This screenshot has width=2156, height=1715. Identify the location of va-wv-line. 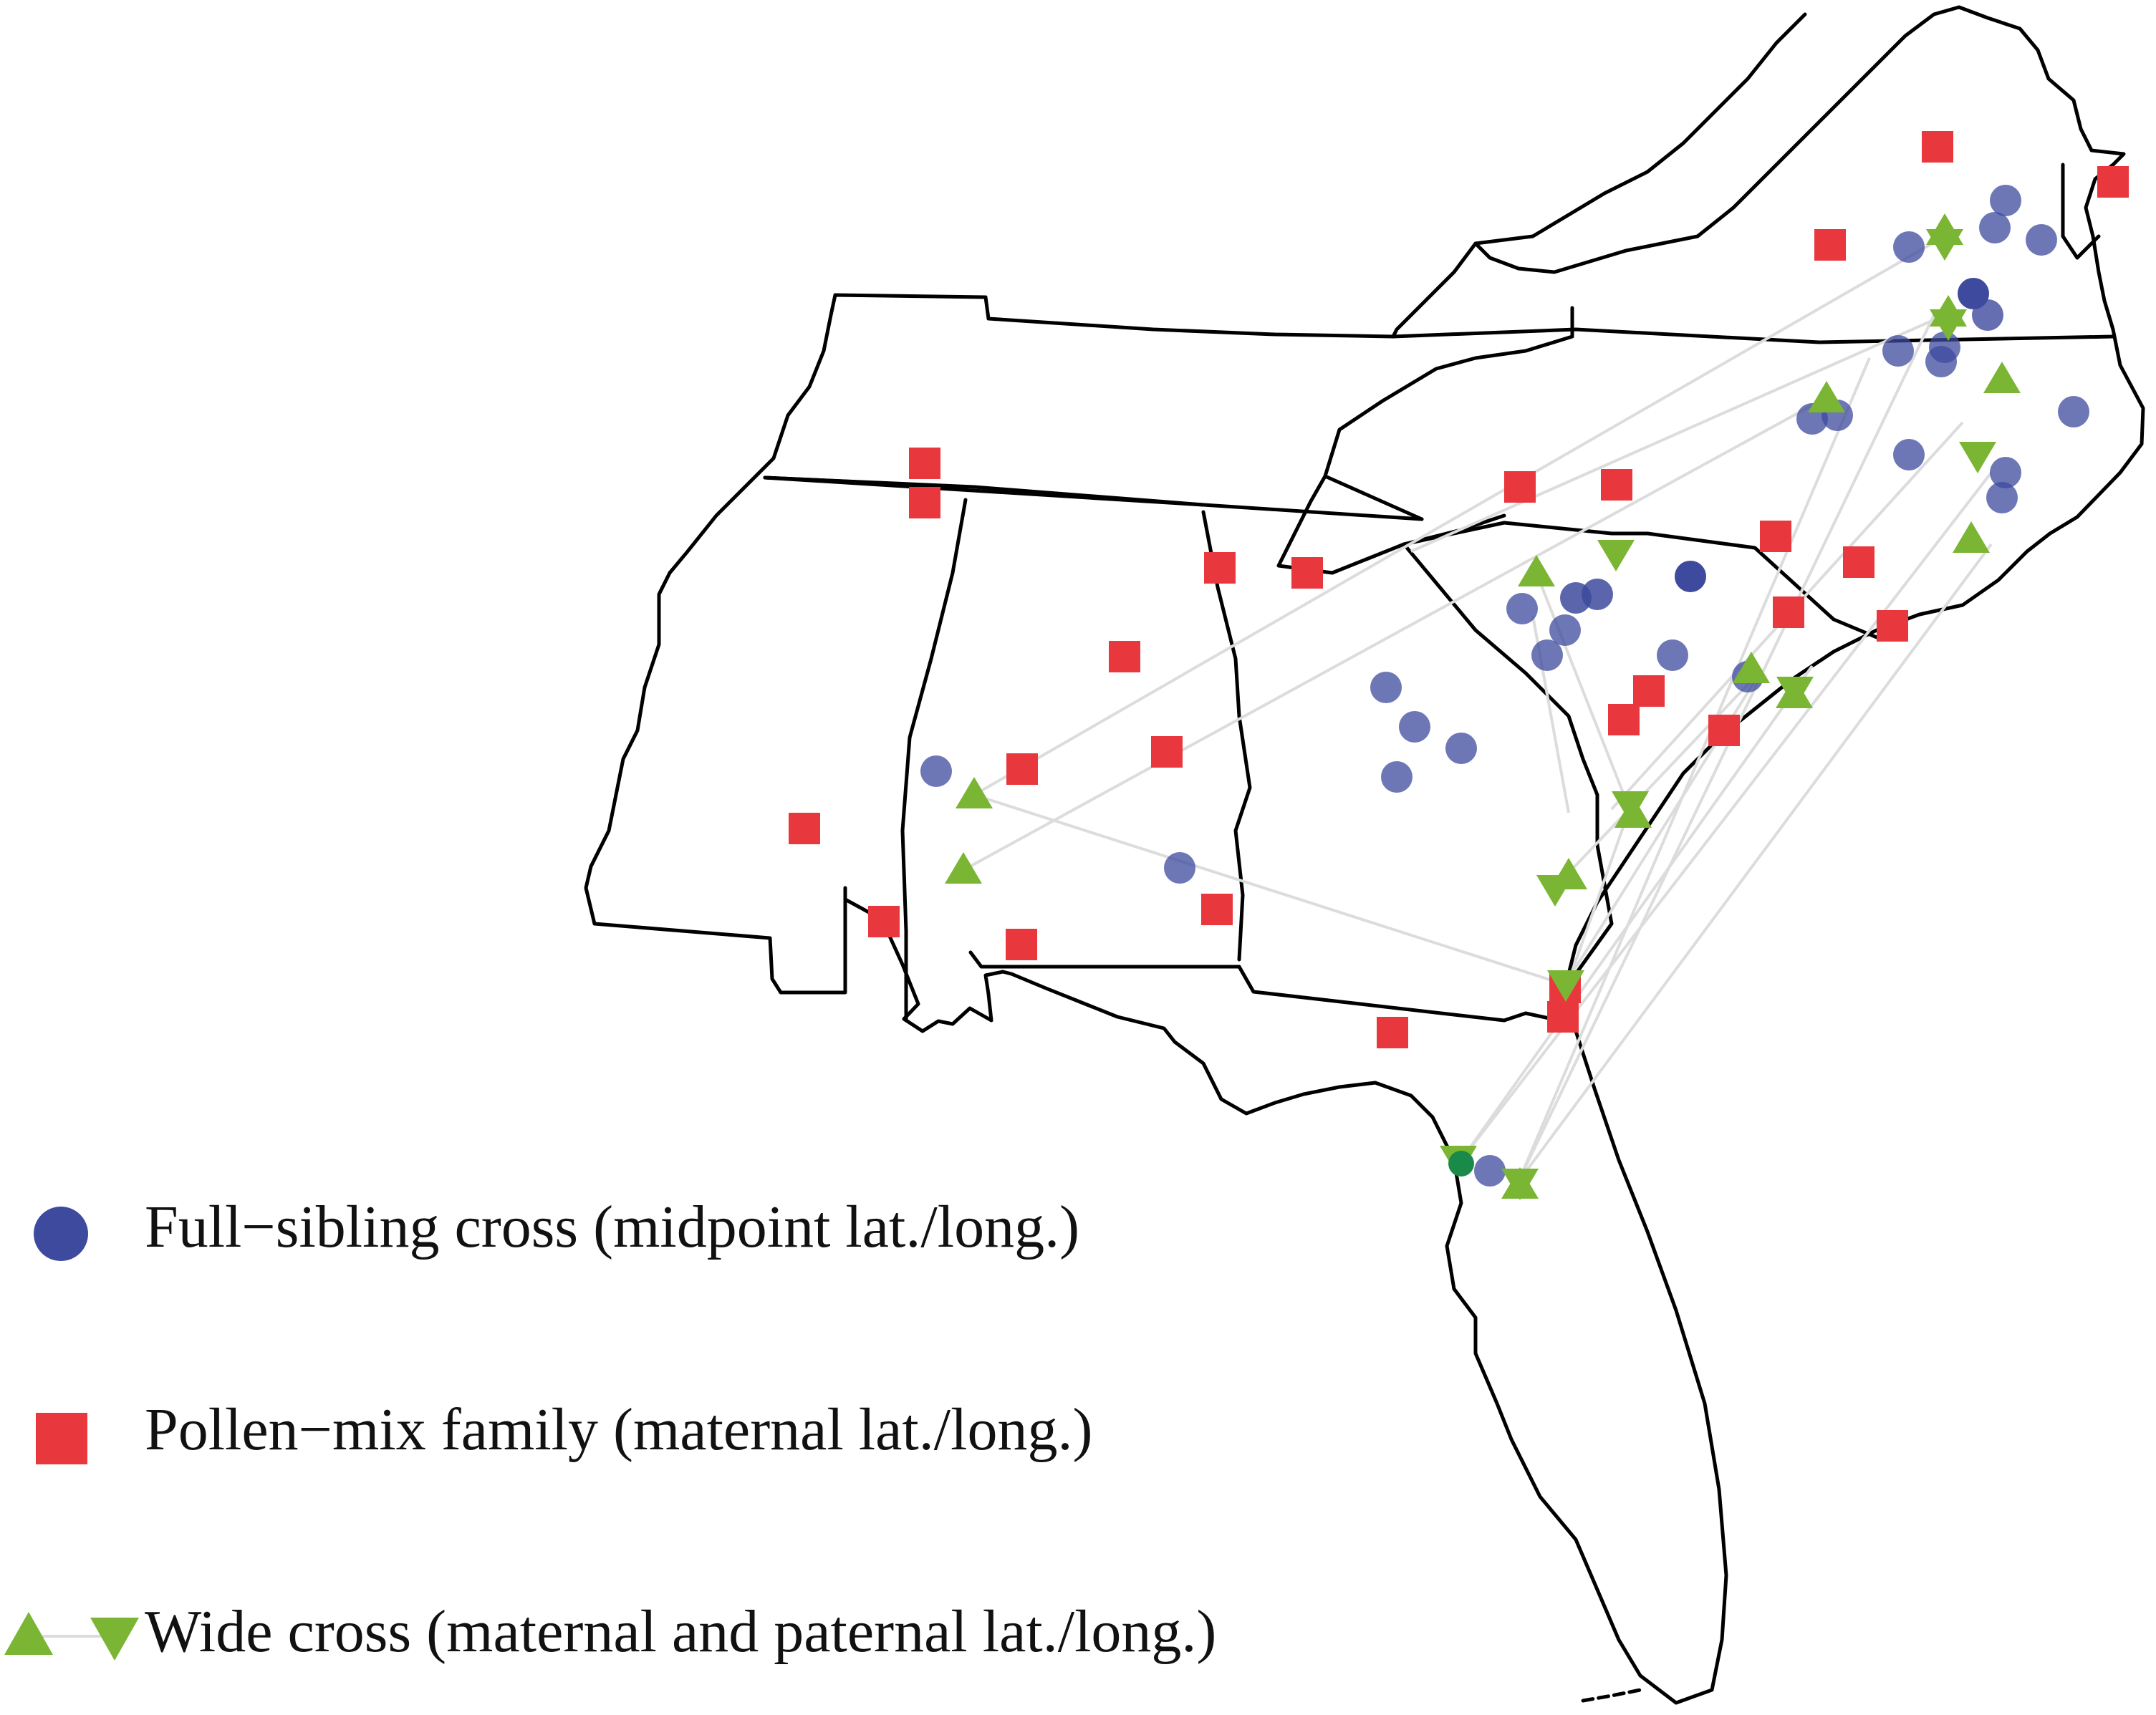
(1640, 129).